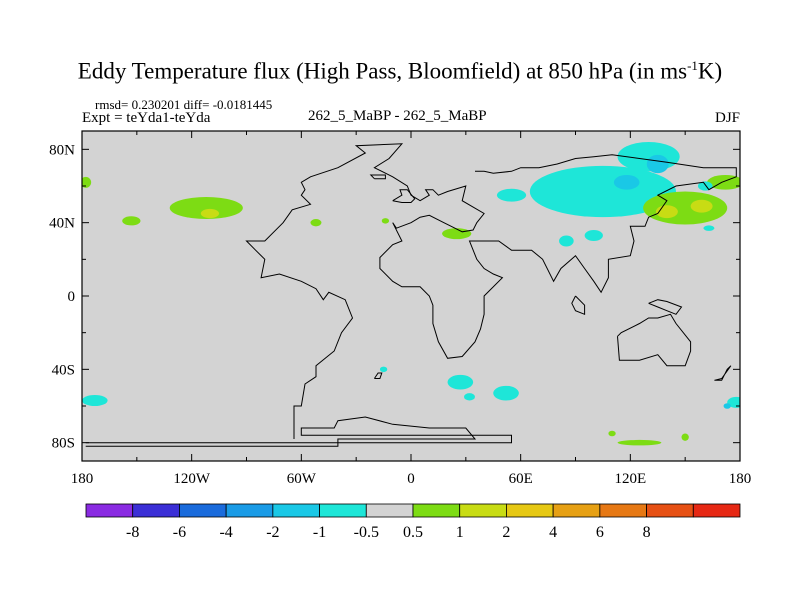 Image resolution: width=800 pixels, height=600 pixels. I want to click on y-tick-label: 80N, so click(62, 150).